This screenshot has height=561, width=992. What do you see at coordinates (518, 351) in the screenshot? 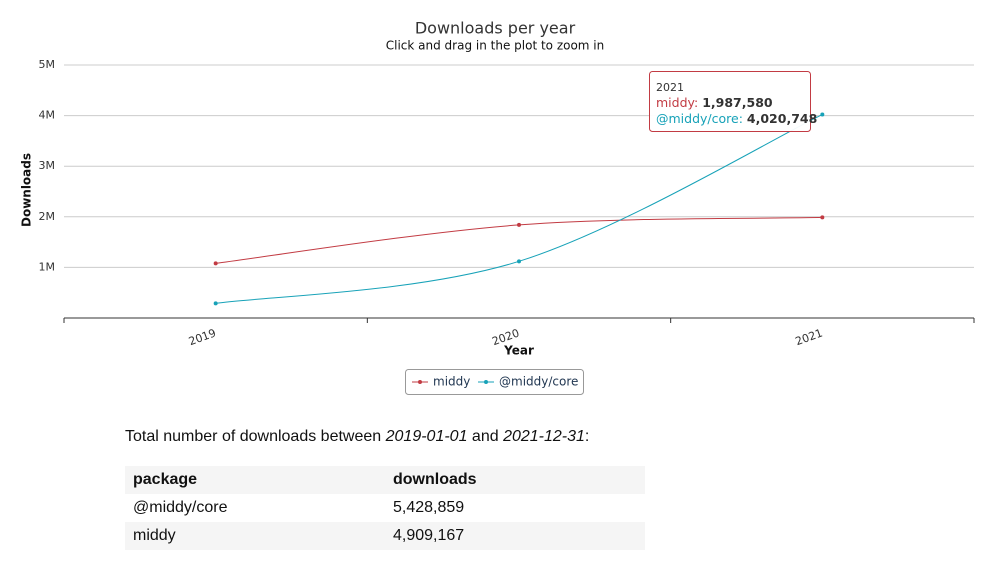
I see `x-axis-label: Year` at bounding box center [518, 351].